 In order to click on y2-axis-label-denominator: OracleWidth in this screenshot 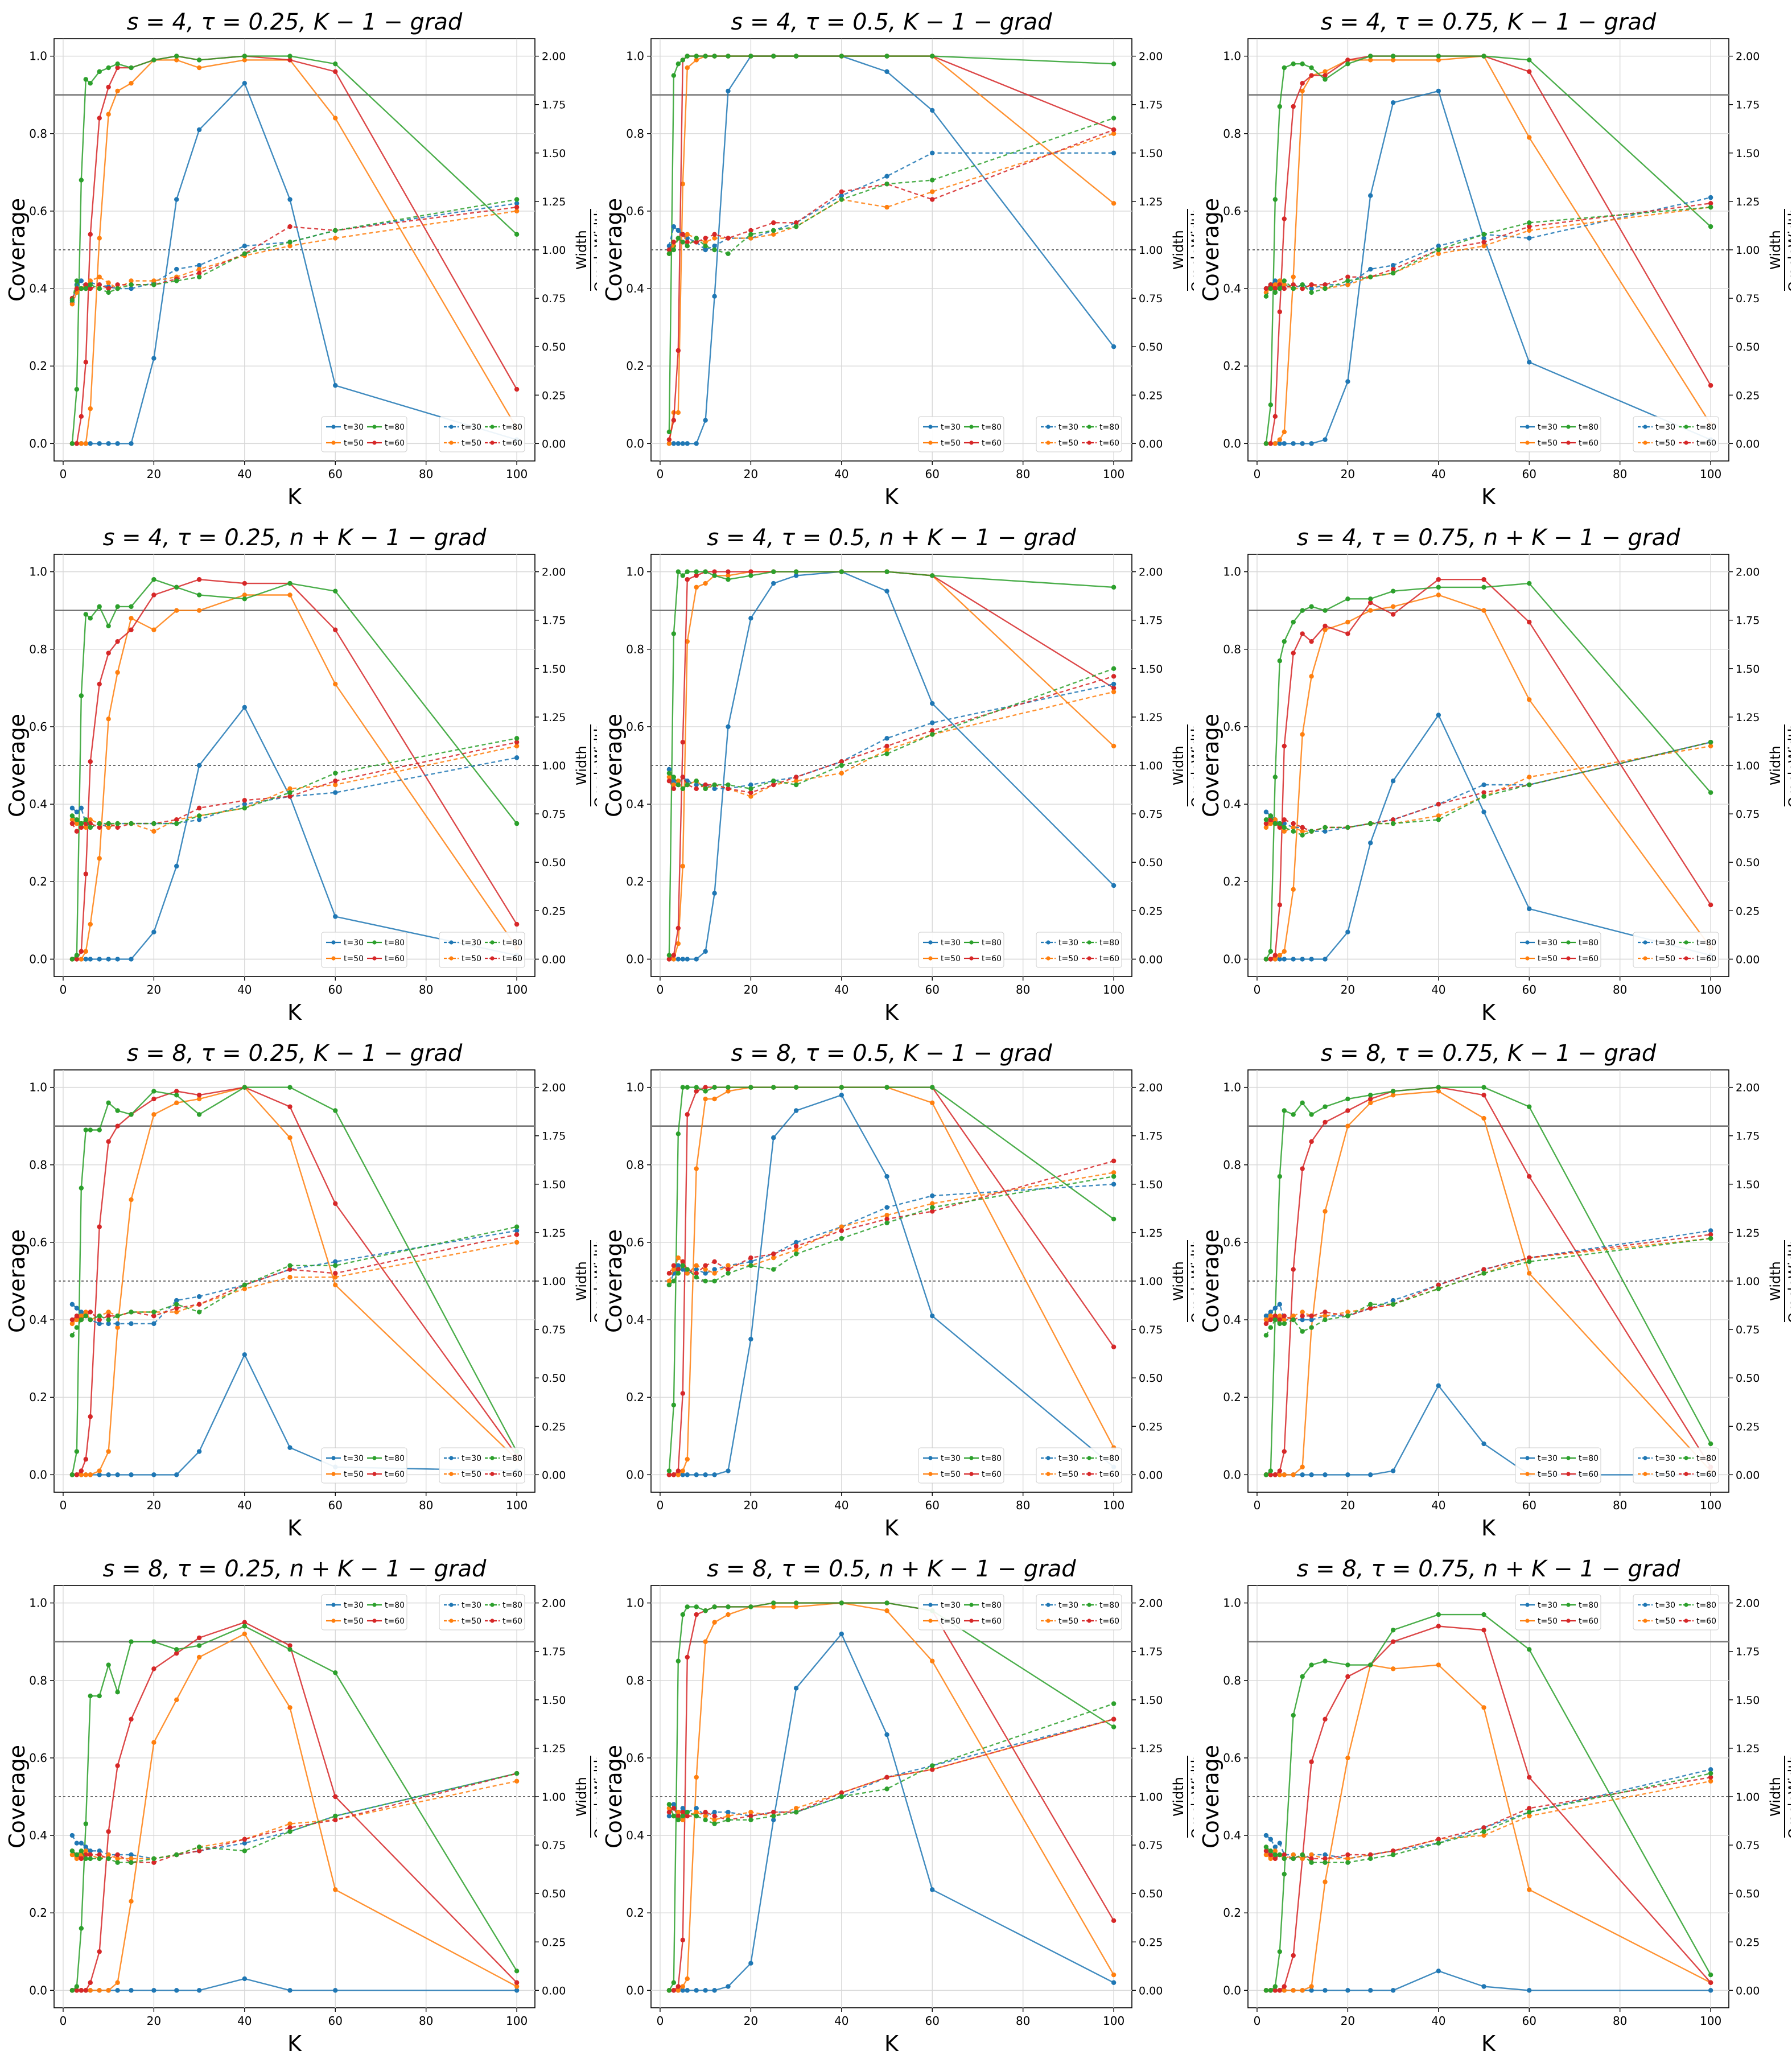, I will do `click(594, 1281)`.